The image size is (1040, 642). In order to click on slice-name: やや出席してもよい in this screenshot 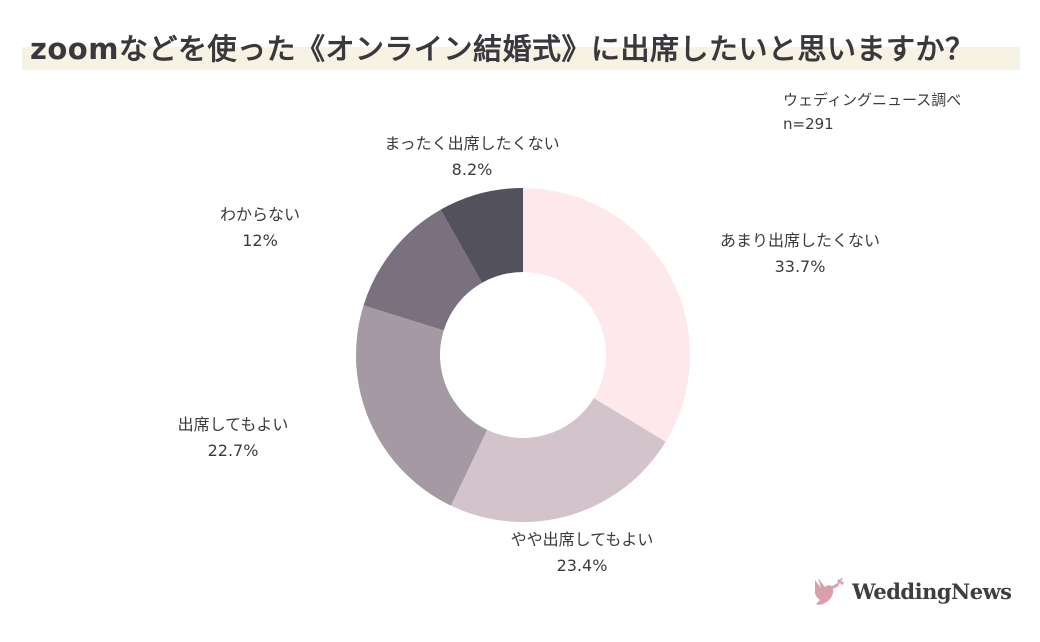, I will do `click(582, 539)`.